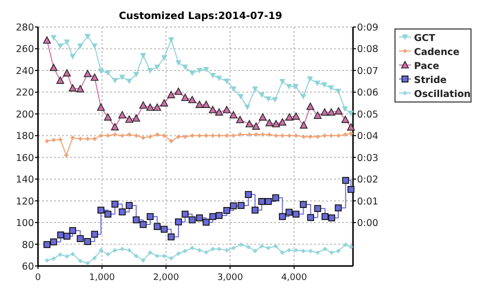 This screenshot has width=480, height=296. Describe the element at coordinates (367, 180) in the screenshot. I see `y2-tick-label: 0:02` at that location.